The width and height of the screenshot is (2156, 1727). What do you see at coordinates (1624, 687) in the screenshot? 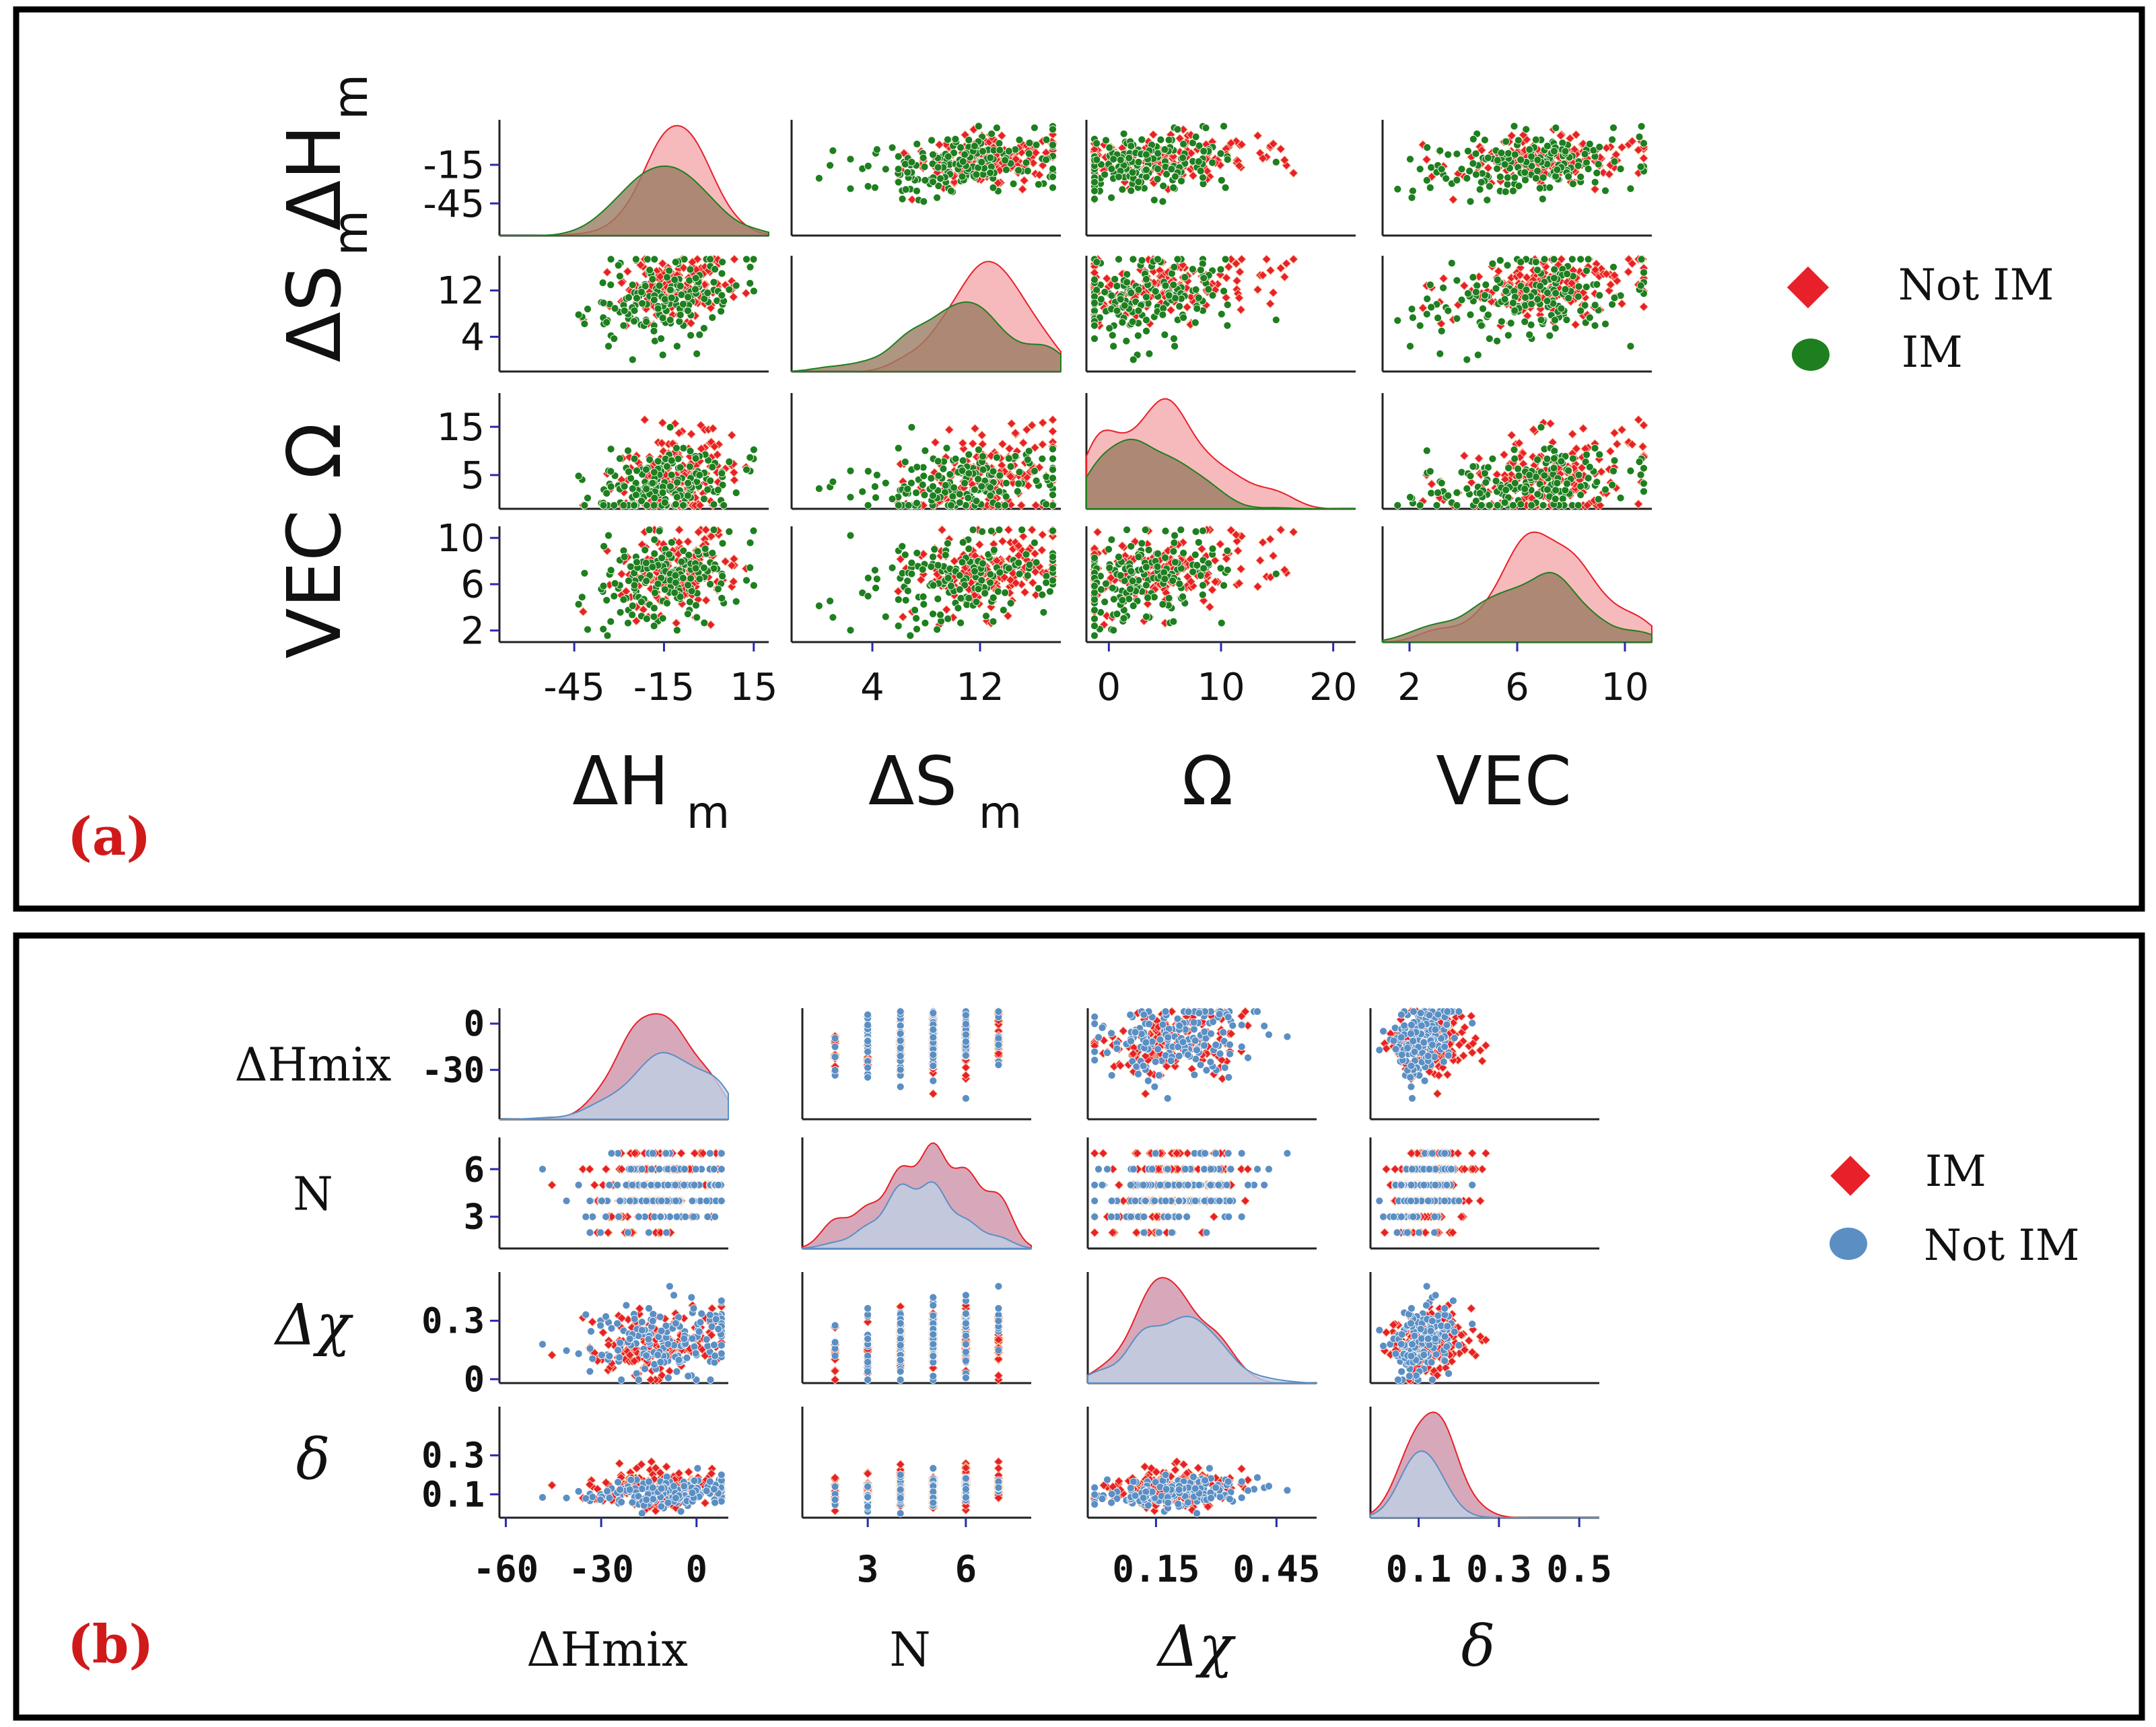
I see `x-tick-label: 10` at bounding box center [1624, 687].